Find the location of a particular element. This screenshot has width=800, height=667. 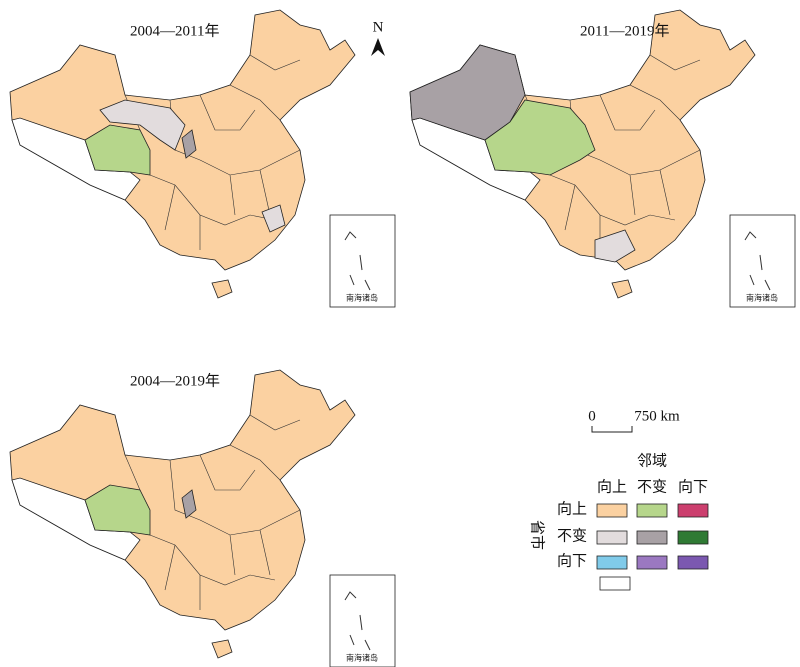

scale-label: 750 km is located at coordinates (657, 416).